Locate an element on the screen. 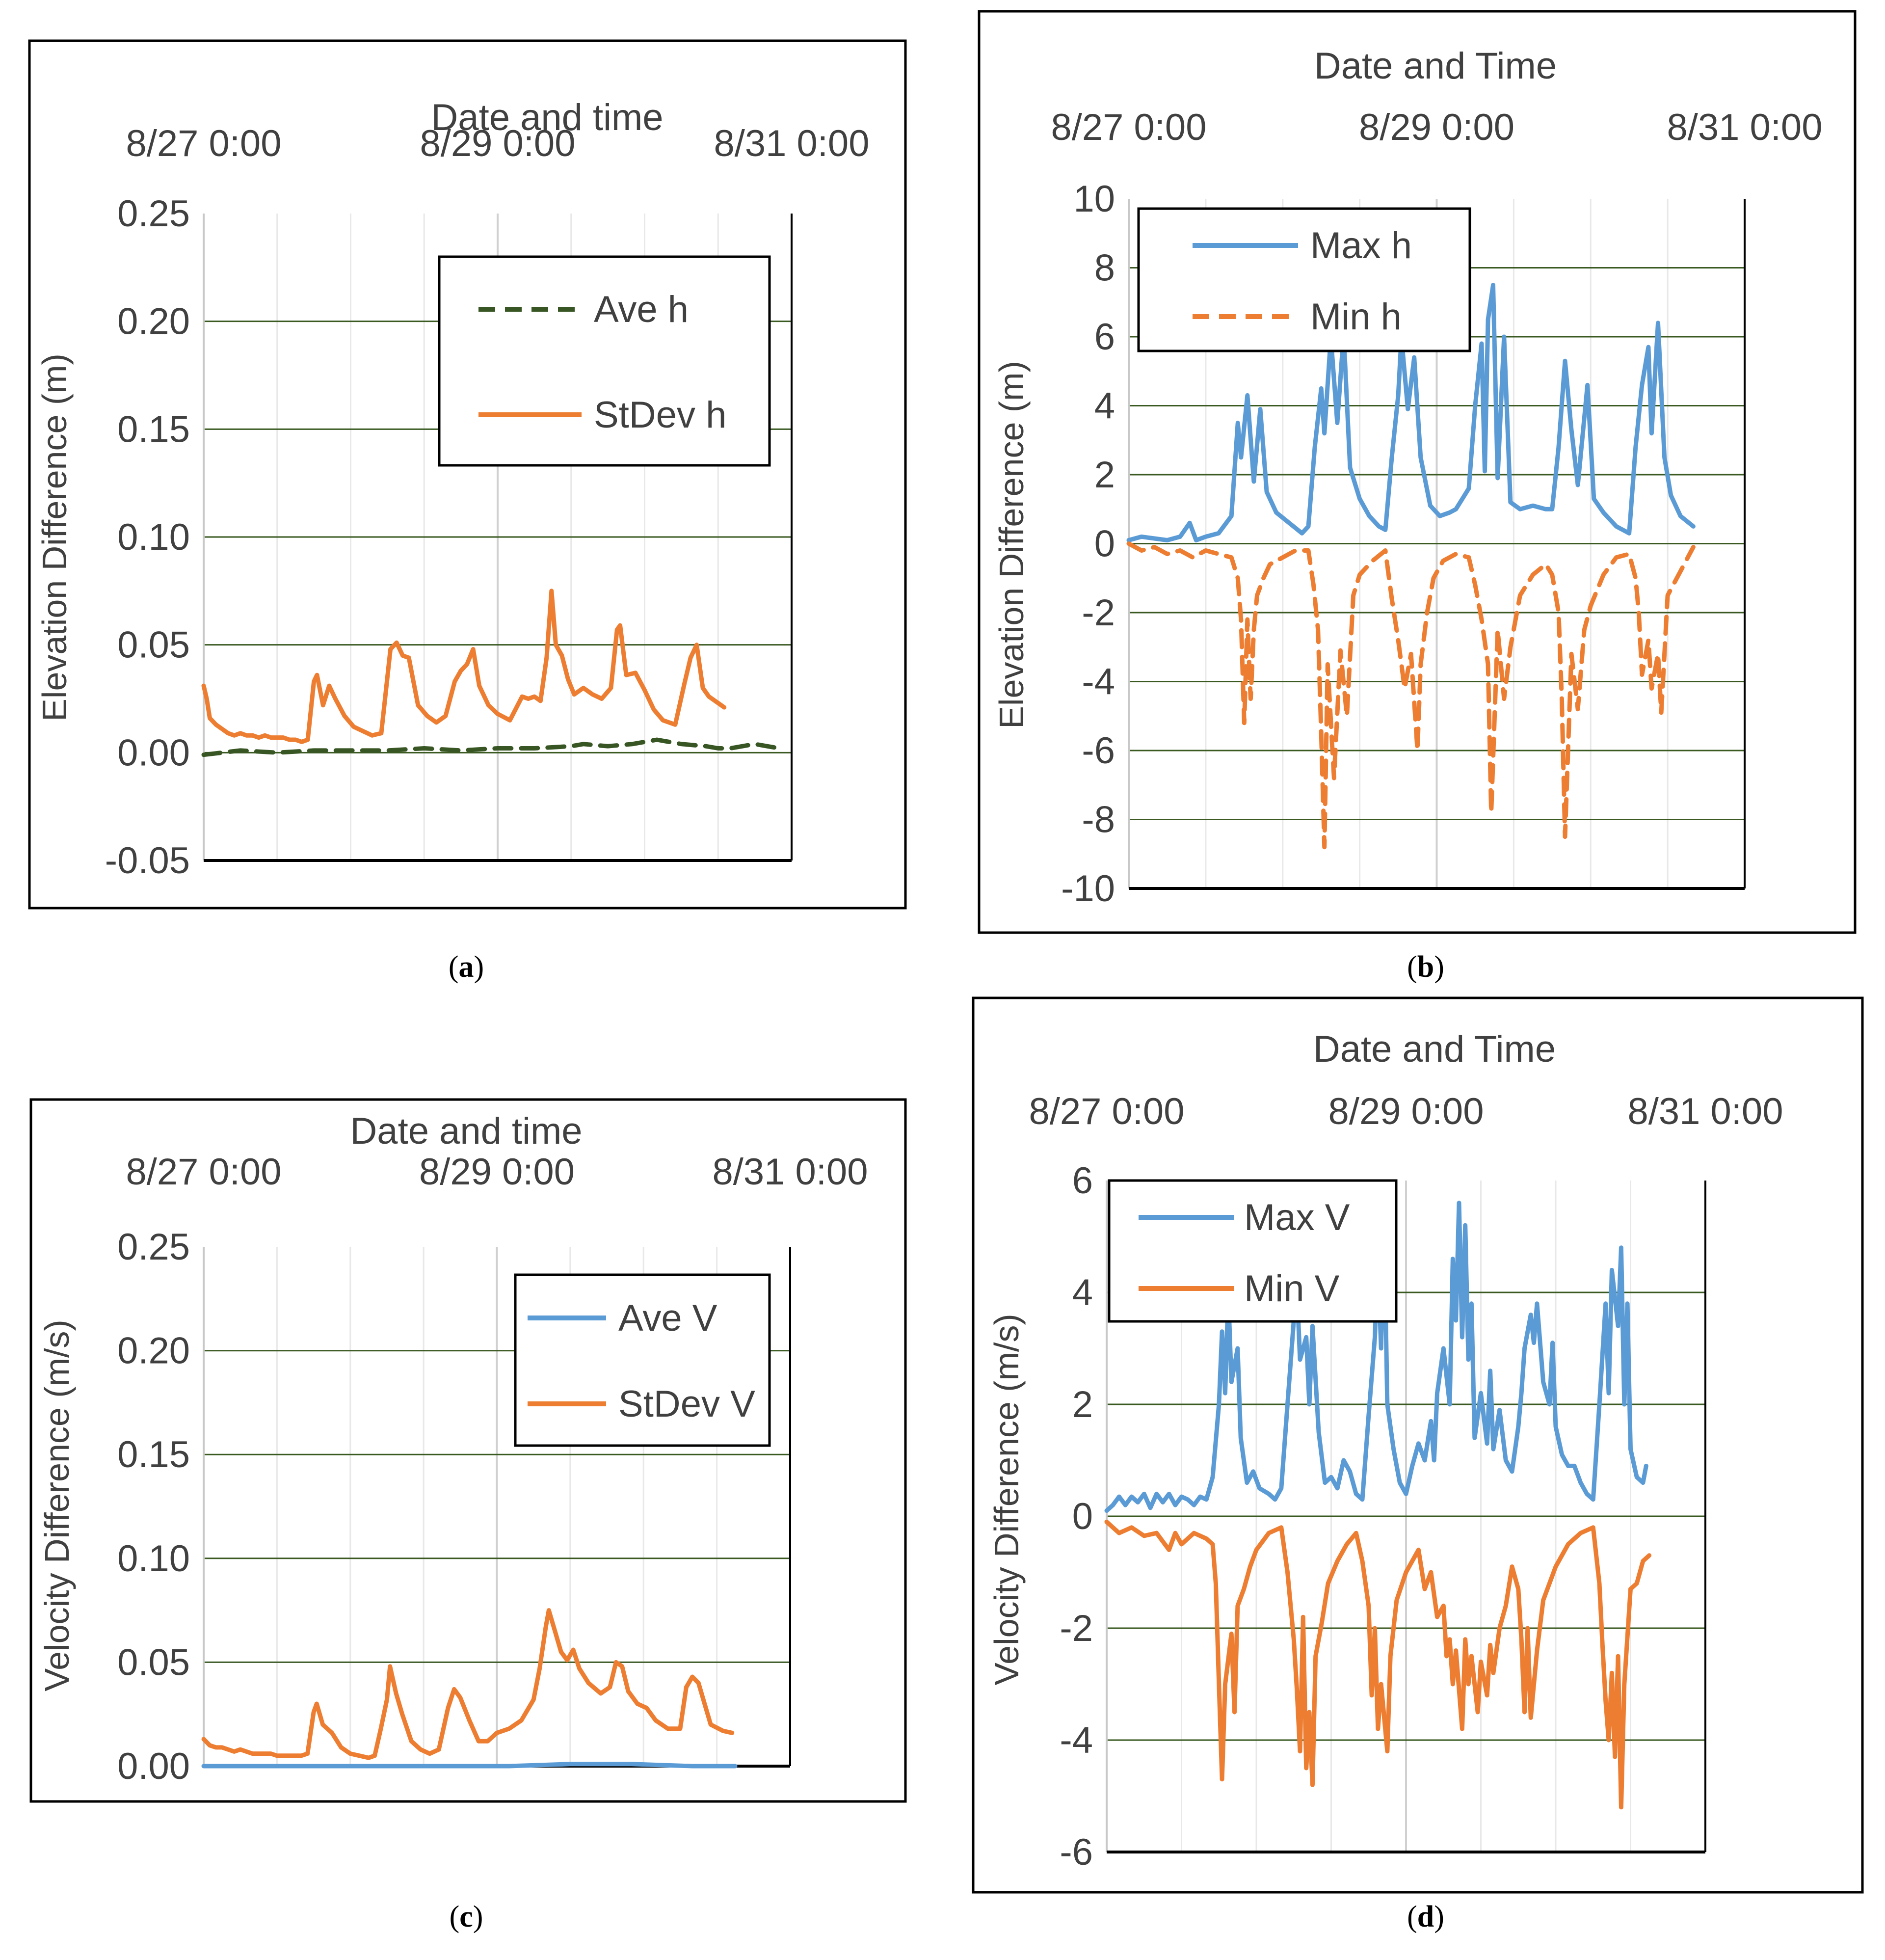 This screenshot has height=1960, width=1885. series-line-max-h is located at coordinates (1411, 412).